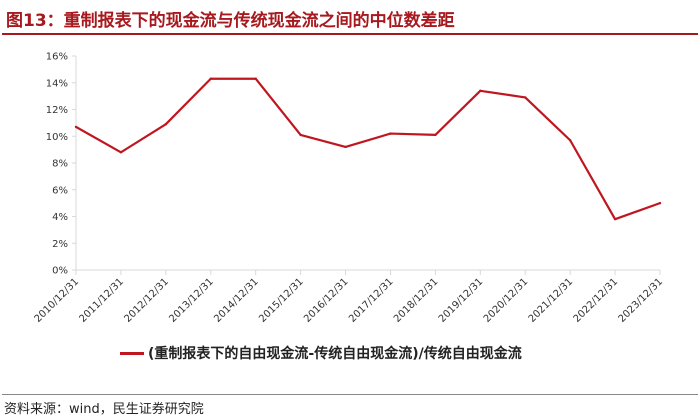  Describe the element at coordinates (104, 409) in the screenshot. I see `source-note: 资料来源：wind，民生证券研究院` at that location.